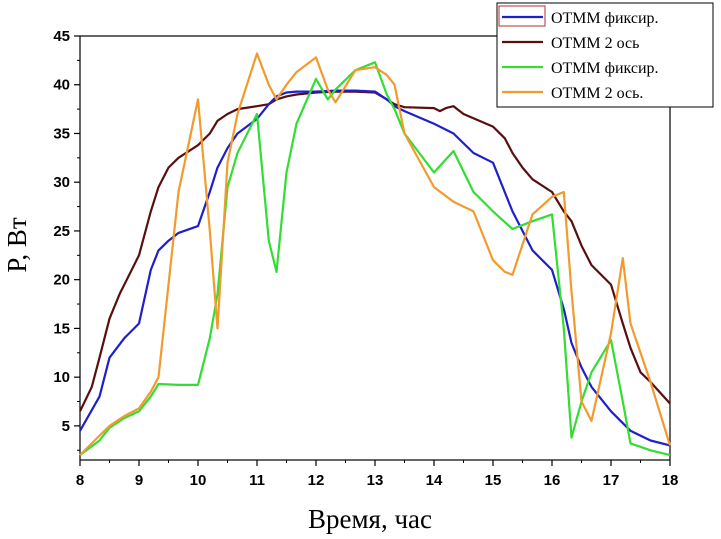  What do you see at coordinates (61, 85) in the screenshot?
I see `y-tick-label: 40` at bounding box center [61, 85].